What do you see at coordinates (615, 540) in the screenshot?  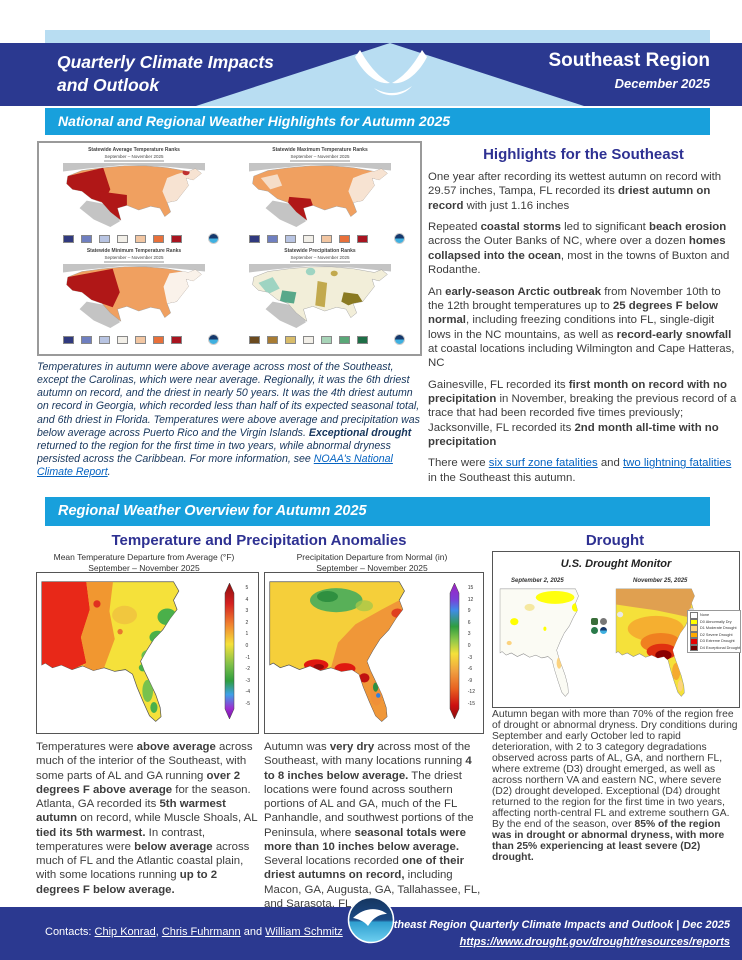 I see `drought-title: Drought` at bounding box center [615, 540].